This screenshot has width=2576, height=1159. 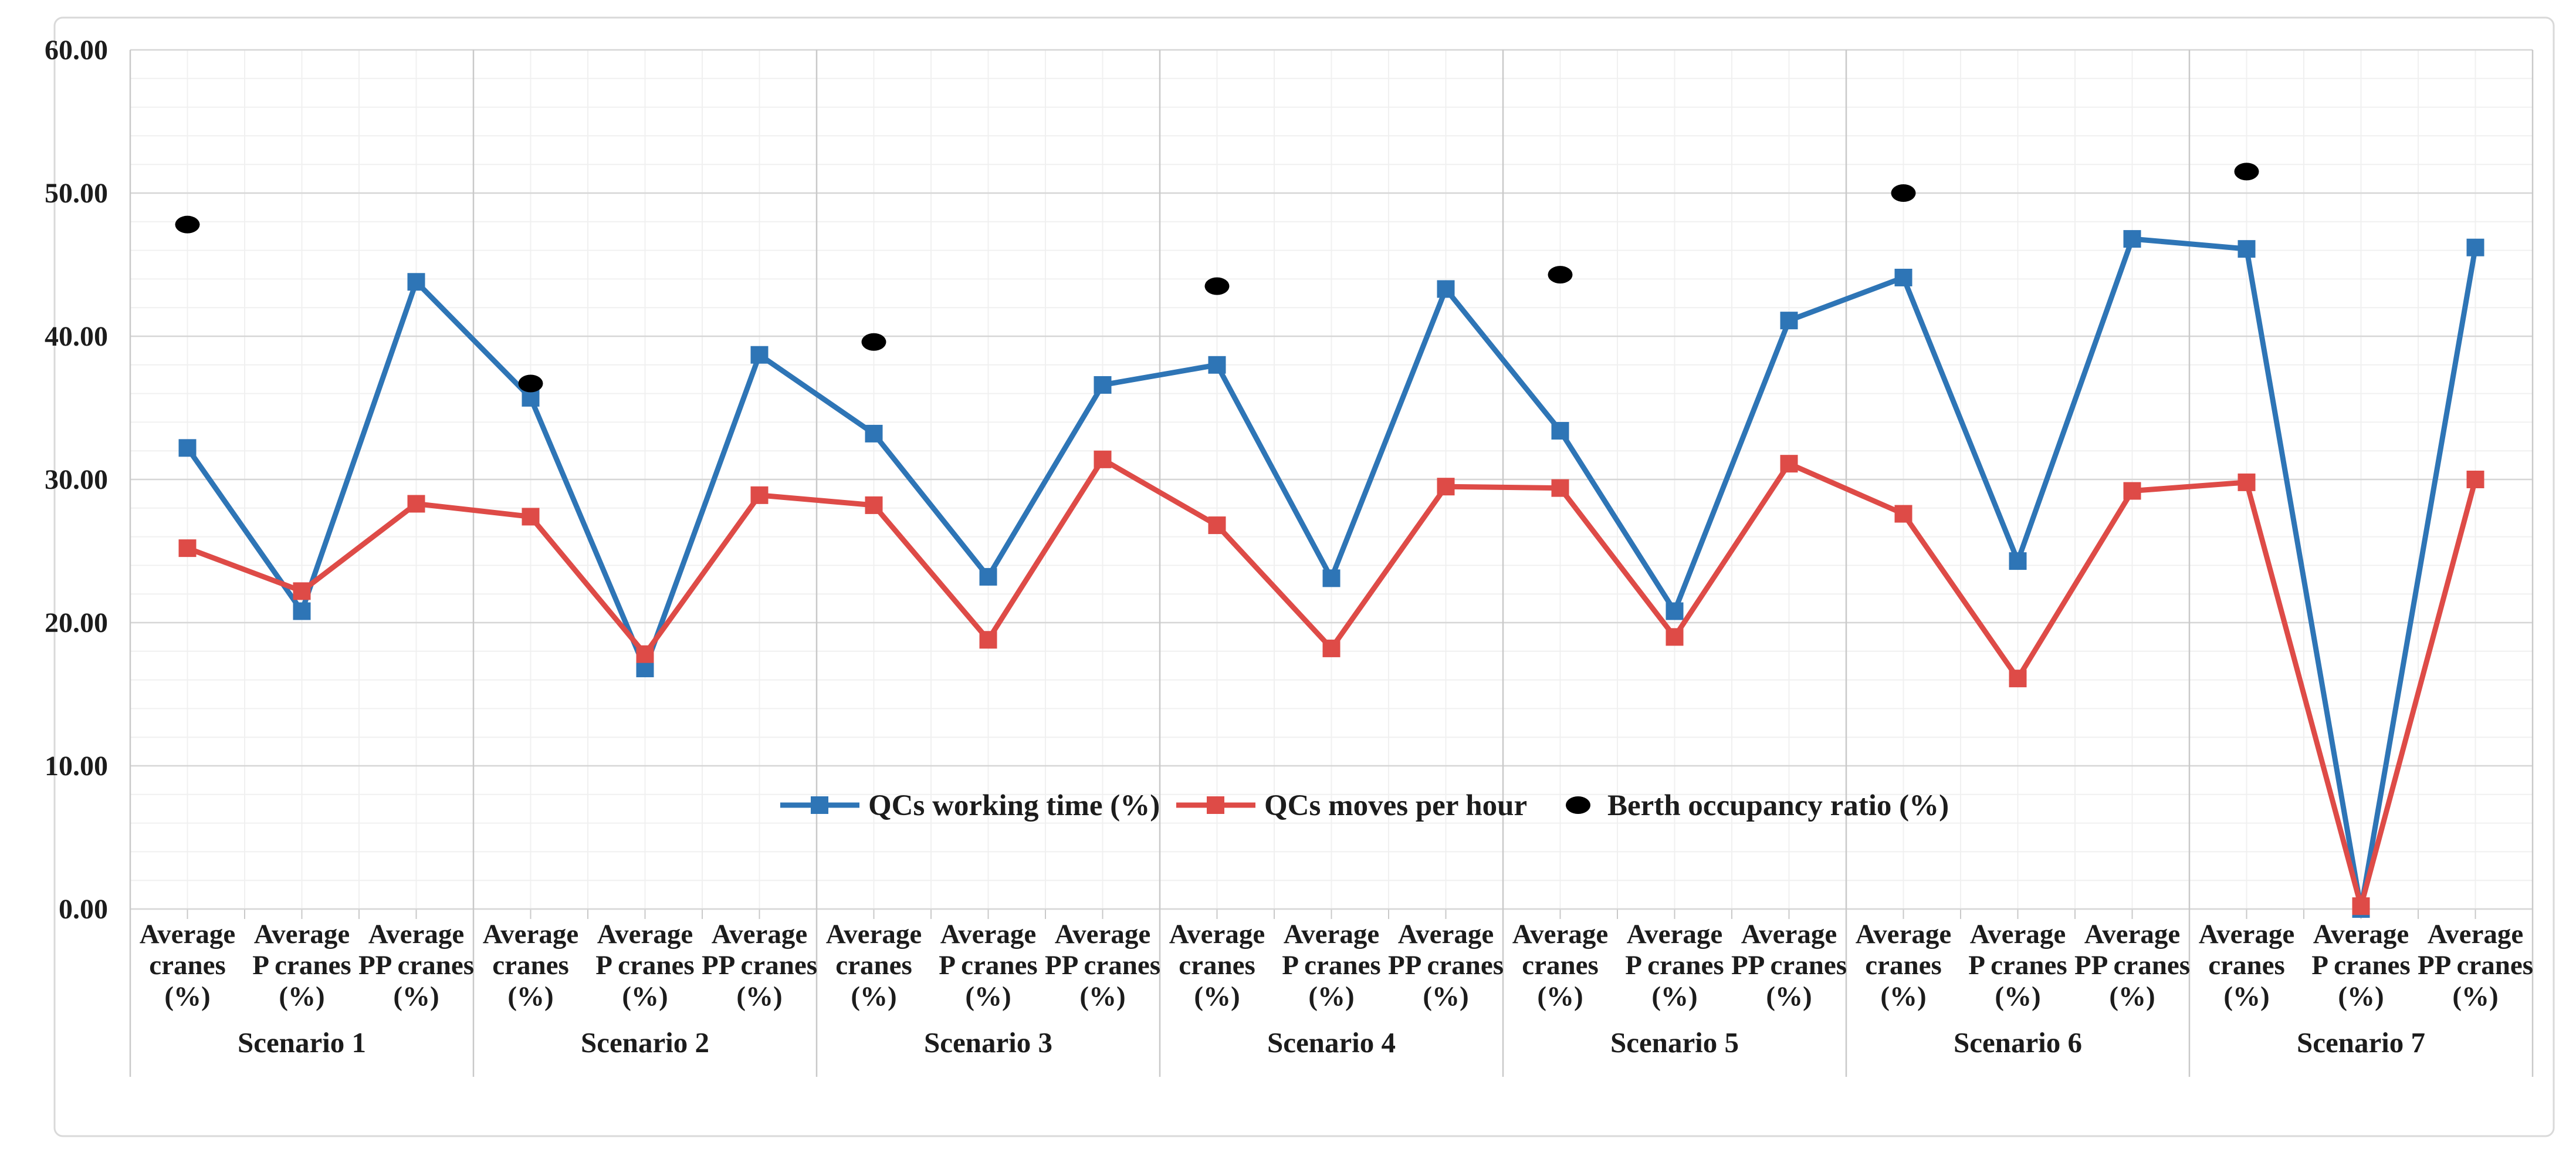 What do you see at coordinates (1778, 805) in the screenshot?
I see `legend-label-berth-occupancy: Berth occupancy ratio (%)` at bounding box center [1778, 805].